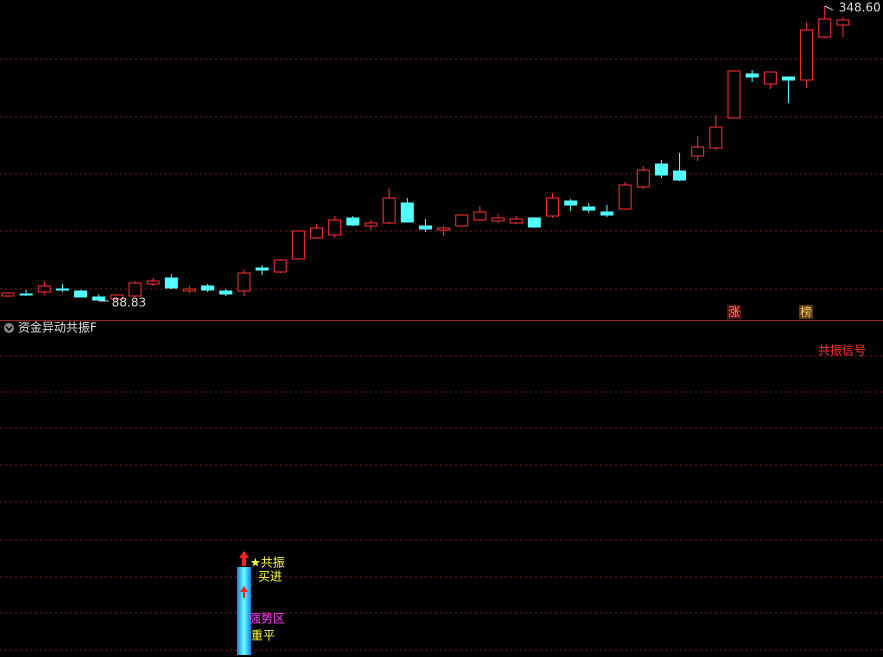 Image resolution: width=883 pixels, height=657 pixels. I want to click on annotation-pointer, so click(828, 8).